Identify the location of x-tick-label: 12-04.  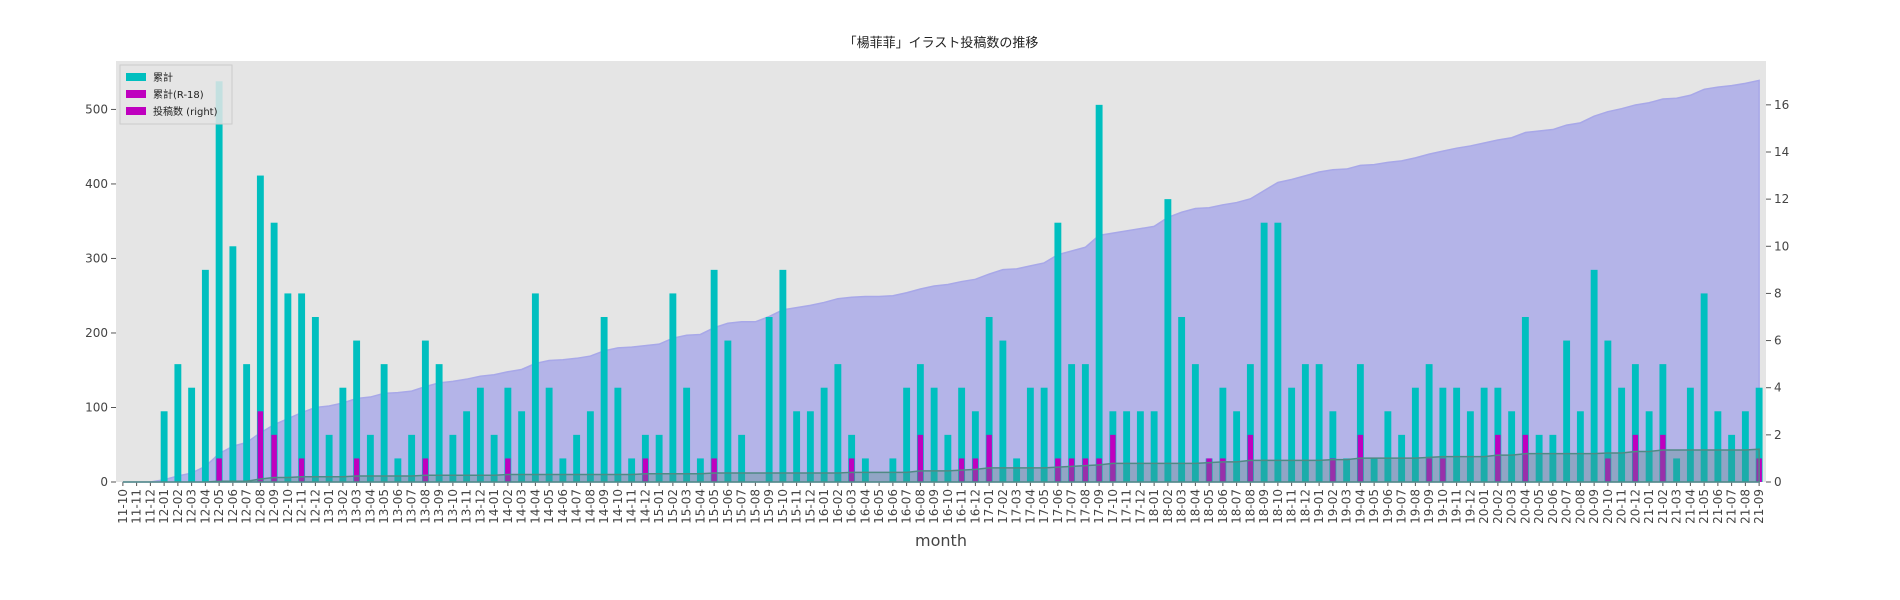
(205, 506).